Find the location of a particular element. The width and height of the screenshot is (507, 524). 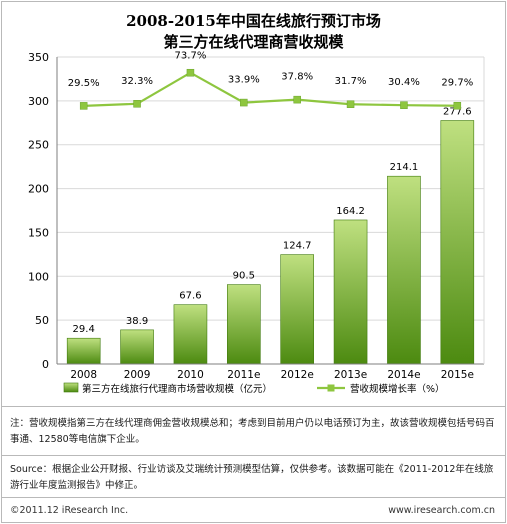

legend-bar-label: 第三方在线旅行代理商市场营收规模（亿元） is located at coordinates (177, 389).